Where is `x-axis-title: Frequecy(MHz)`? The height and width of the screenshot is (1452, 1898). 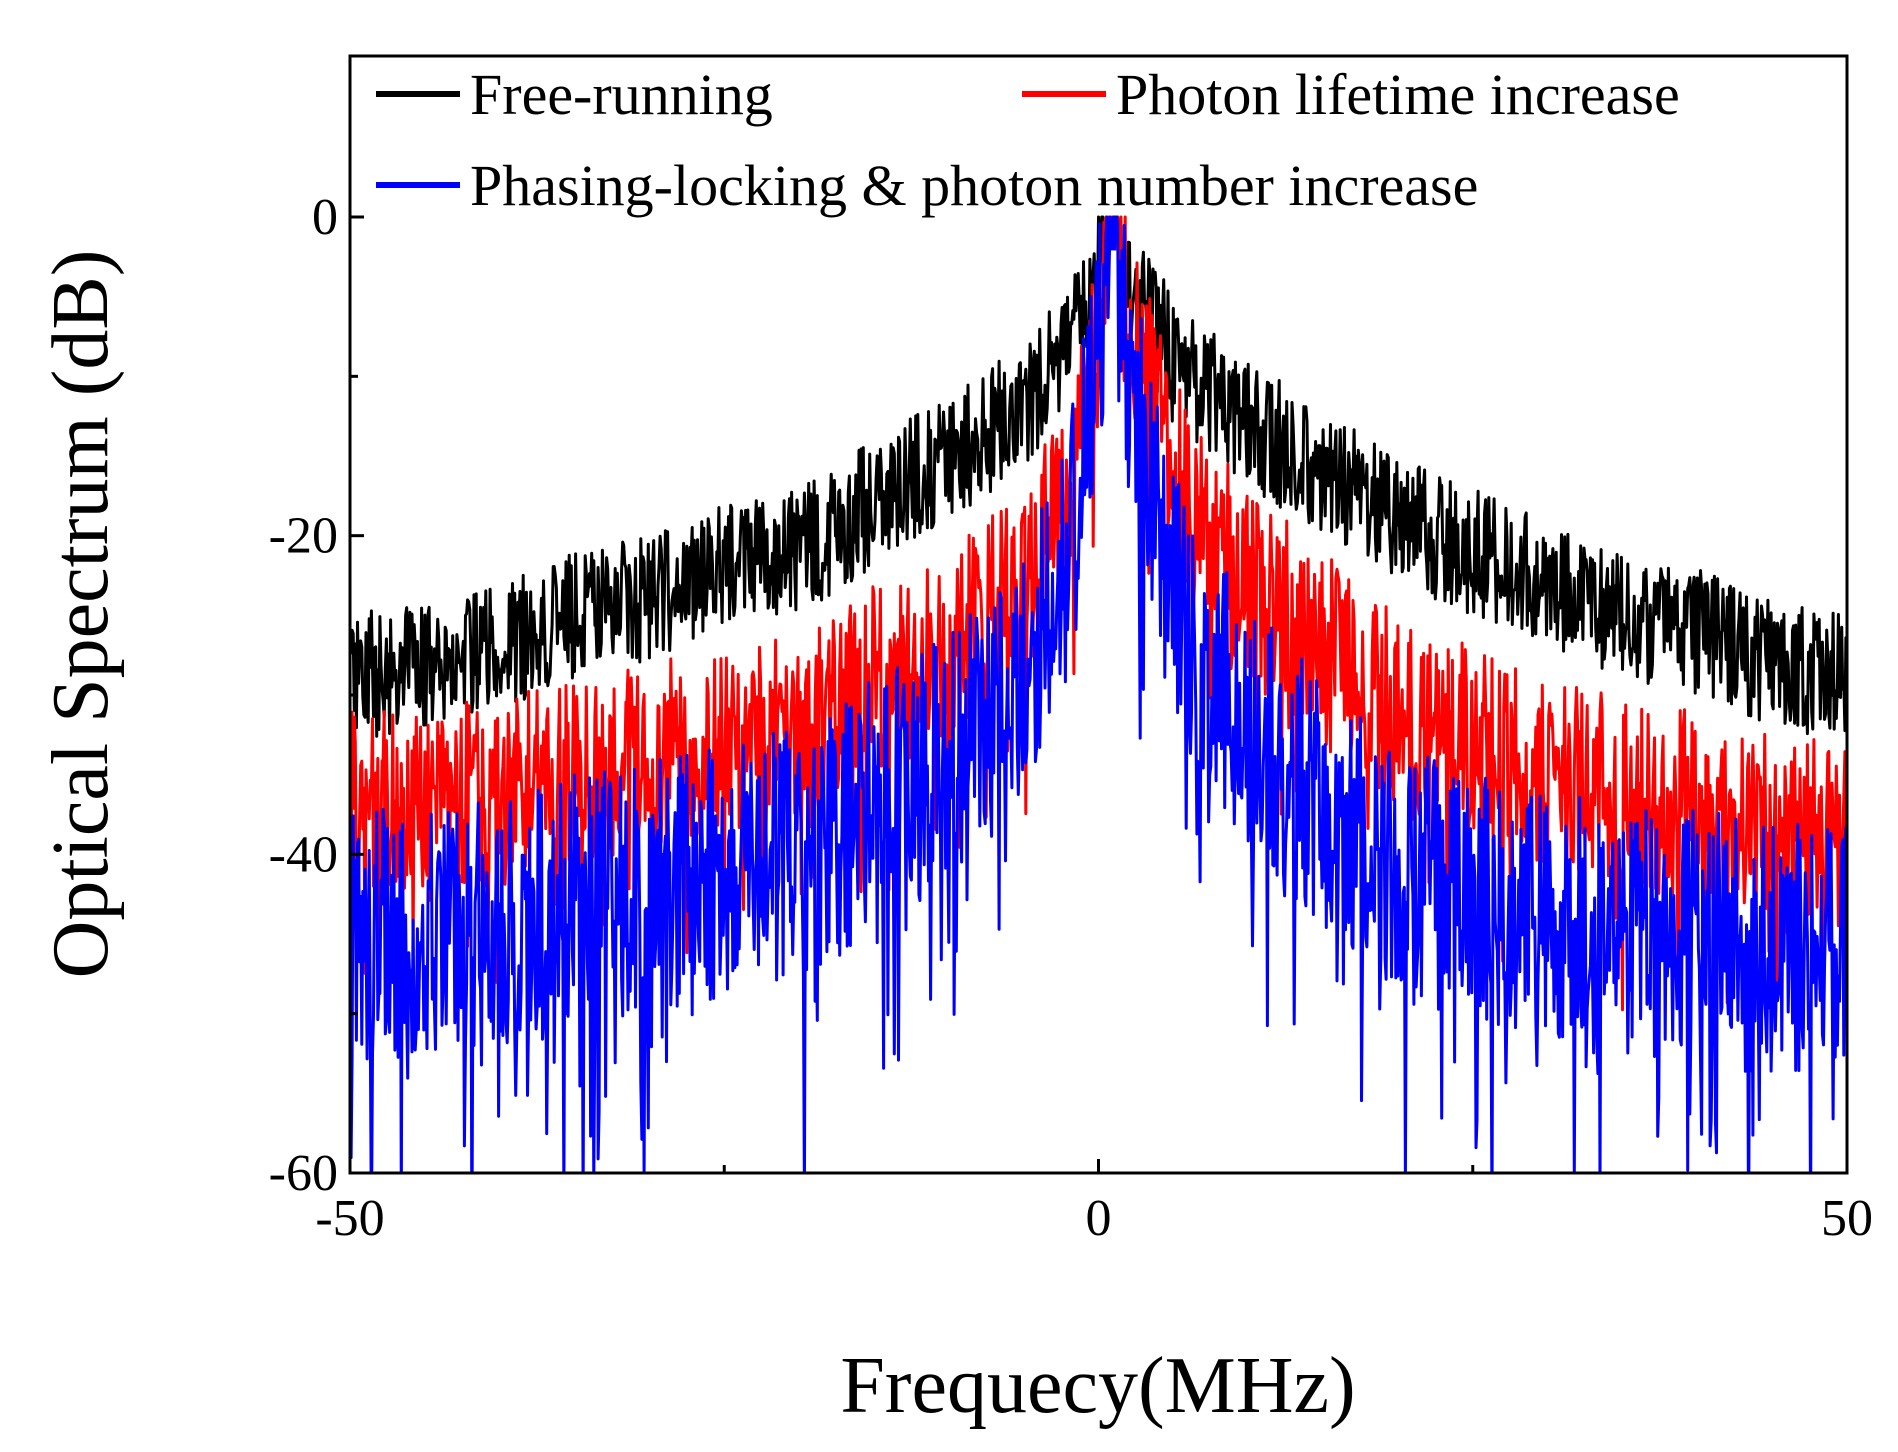
x-axis-title: Frequecy(MHz) is located at coordinates (1097, 1386).